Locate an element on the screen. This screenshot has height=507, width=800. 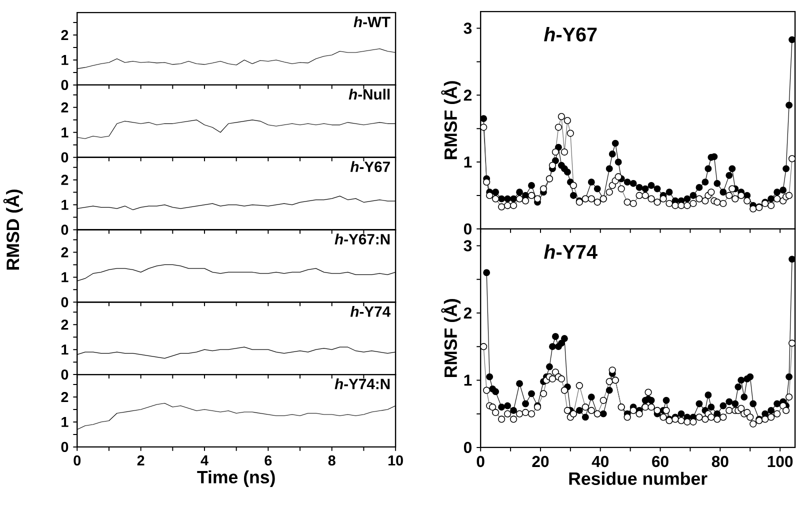
x-tick-label: 20 is located at coordinates (540, 461).